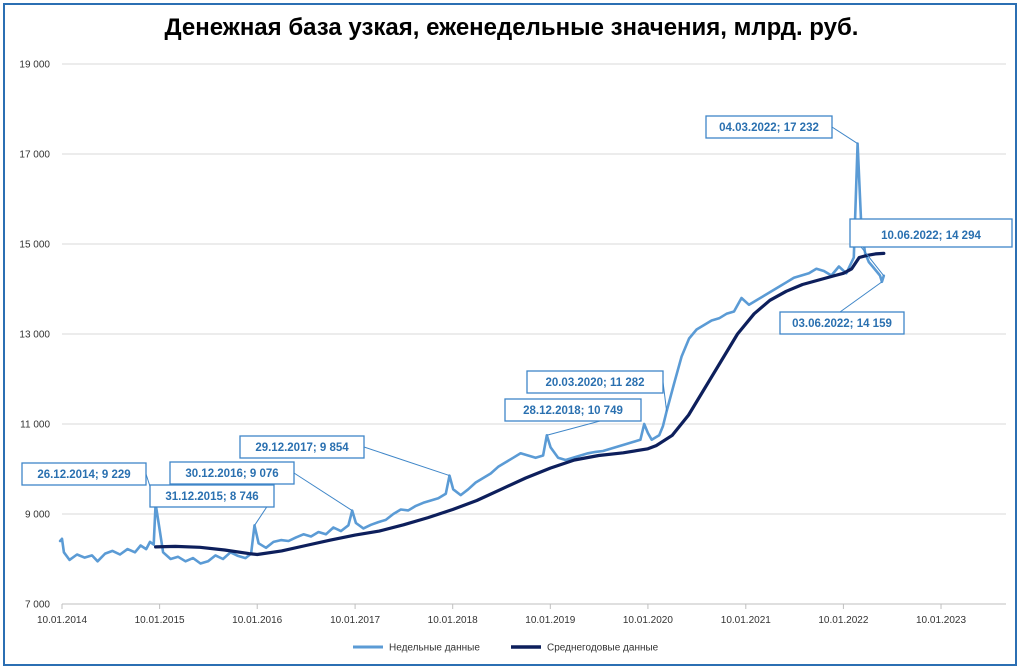 This screenshot has height=671, width=1023. Describe the element at coordinates (34, 65) in the screenshot. I see `y-tick-label: 19 000` at that location.